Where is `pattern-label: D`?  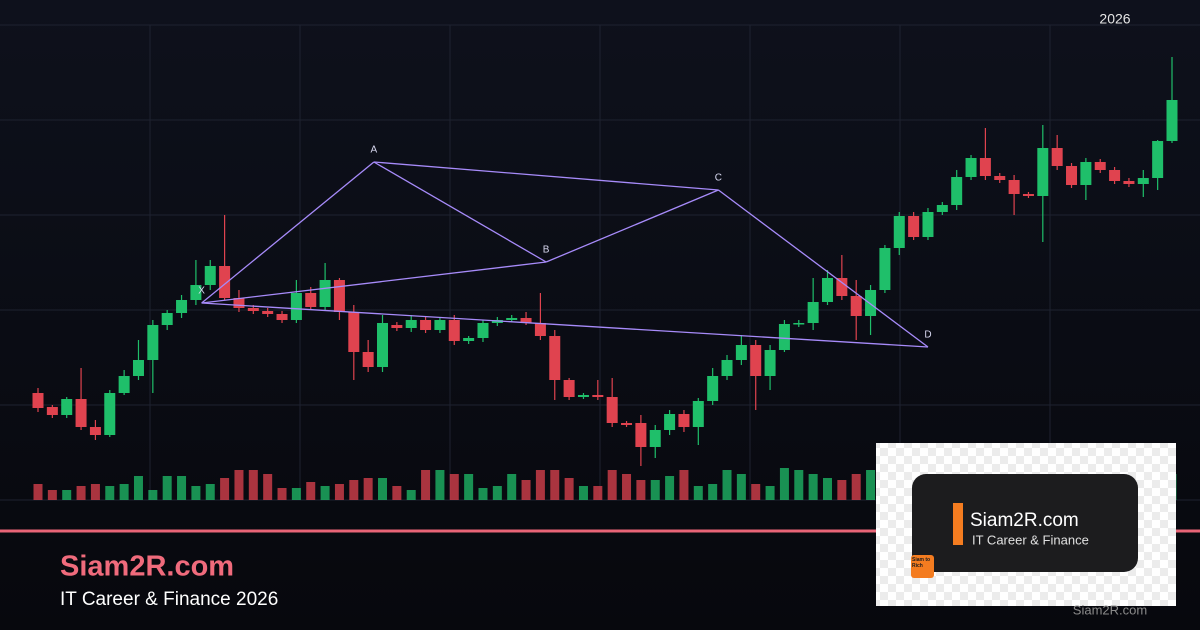
pattern-label: D is located at coordinates (927, 335).